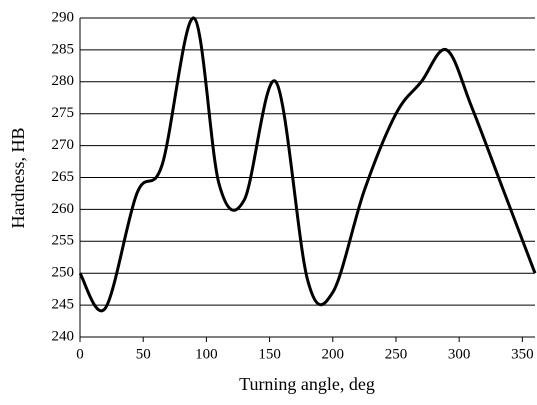 The image size is (537, 405). Describe the element at coordinates (63, 49) in the screenshot. I see `y-tick-label: 285` at that location.